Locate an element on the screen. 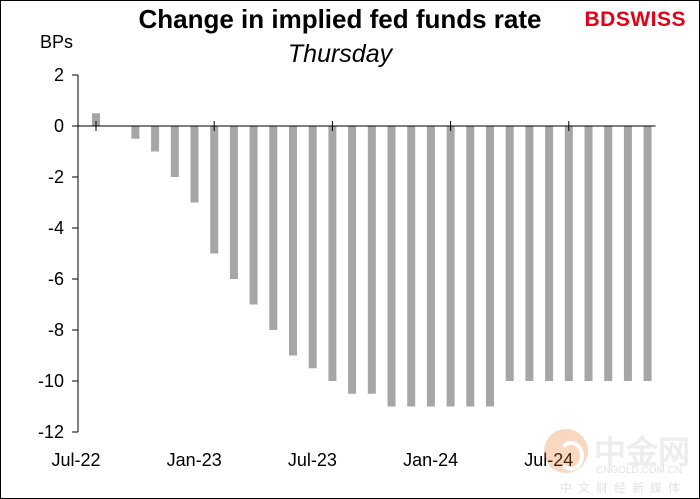 The width and height of the screenshot is (700, 499). x-tick-label: Jul-22 is located at coordinates (75, 460).